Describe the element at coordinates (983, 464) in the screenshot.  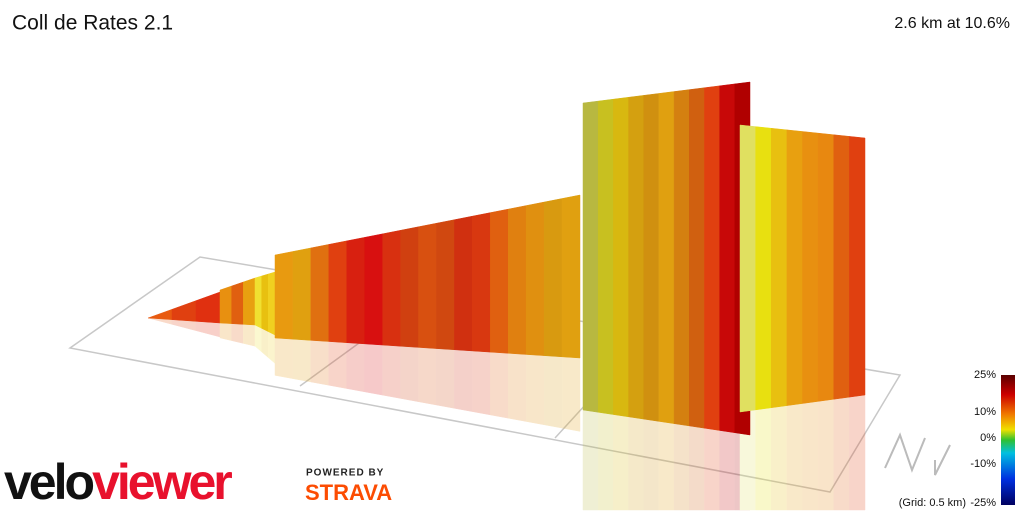
I see `legend-label: -10%` at that location.